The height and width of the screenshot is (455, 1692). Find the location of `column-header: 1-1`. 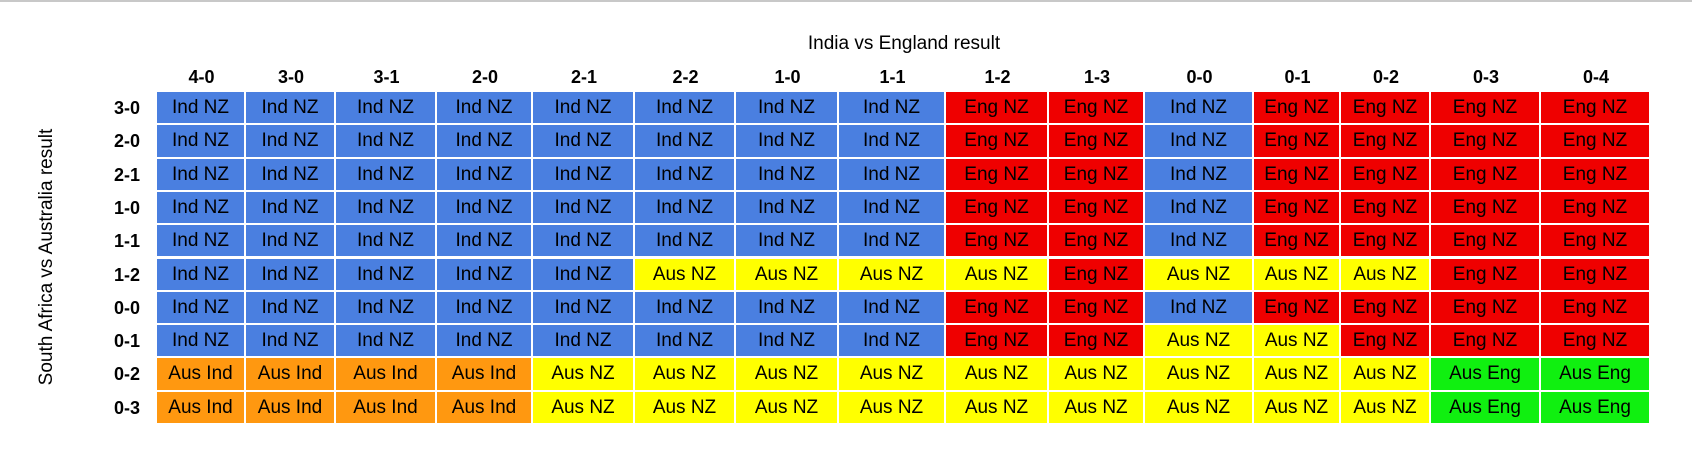

column-header: 1-1 is located at coordinates (892, 77).